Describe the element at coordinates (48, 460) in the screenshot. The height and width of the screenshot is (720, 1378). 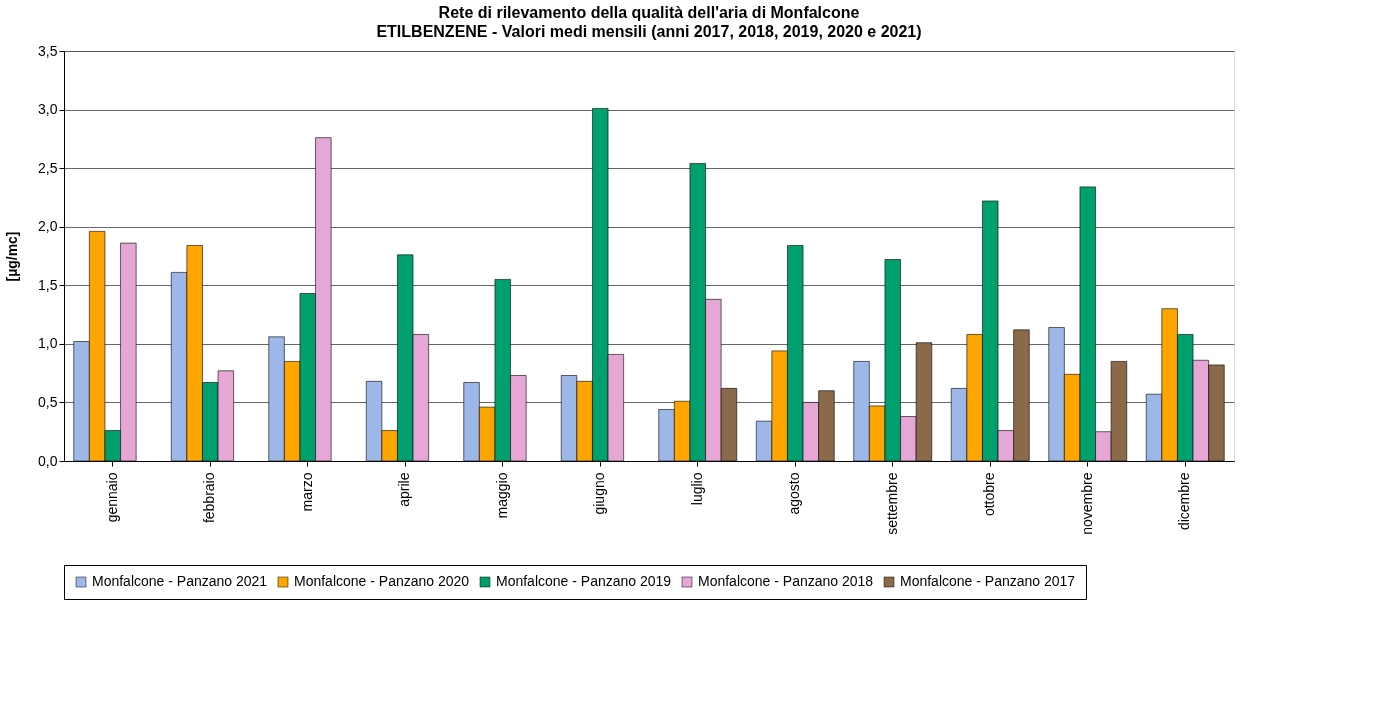
I see `y-tick-label: 0,0` at that location.